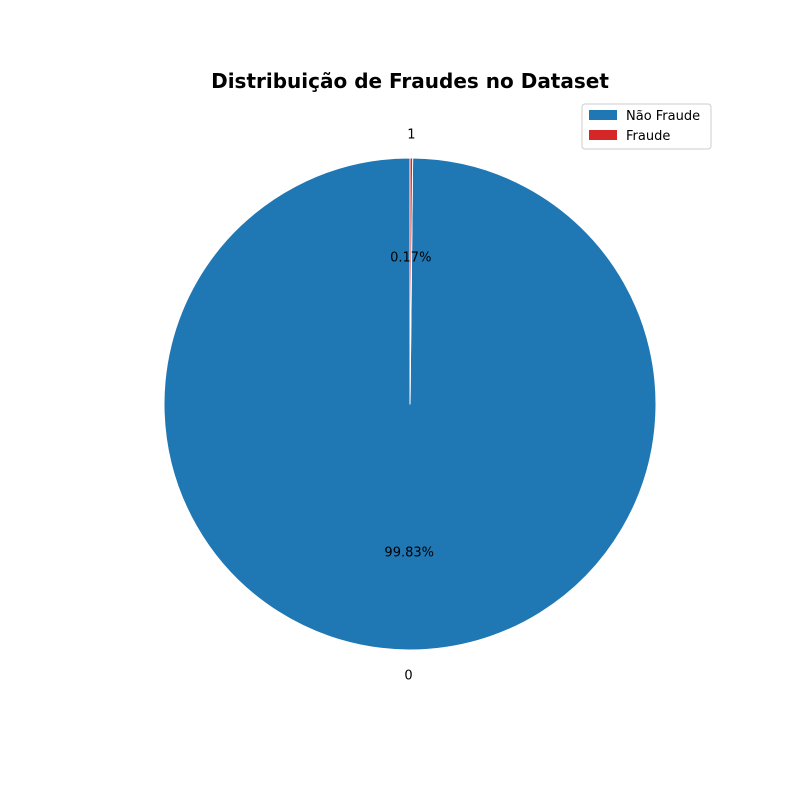 The image size is (800, 800). What do you see at coordinates (648, 136) in the screenshot?
I see `legend-label-1: Fraude` at bounding box center [648, 136].